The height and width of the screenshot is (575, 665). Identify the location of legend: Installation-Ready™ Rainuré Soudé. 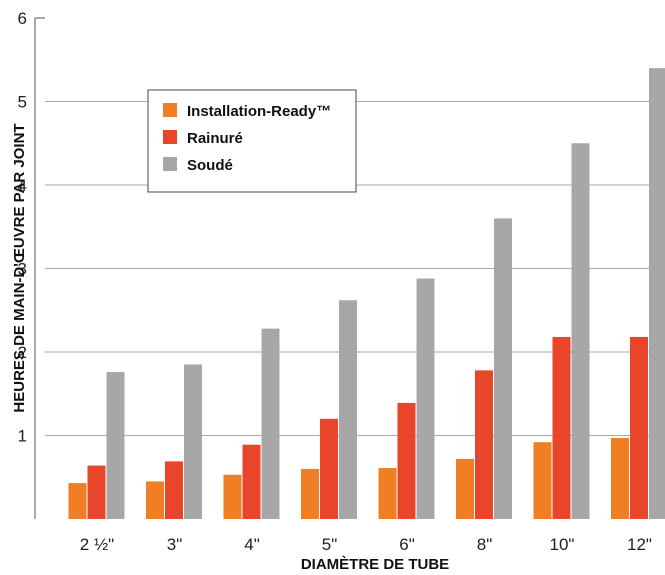
(252, 141).